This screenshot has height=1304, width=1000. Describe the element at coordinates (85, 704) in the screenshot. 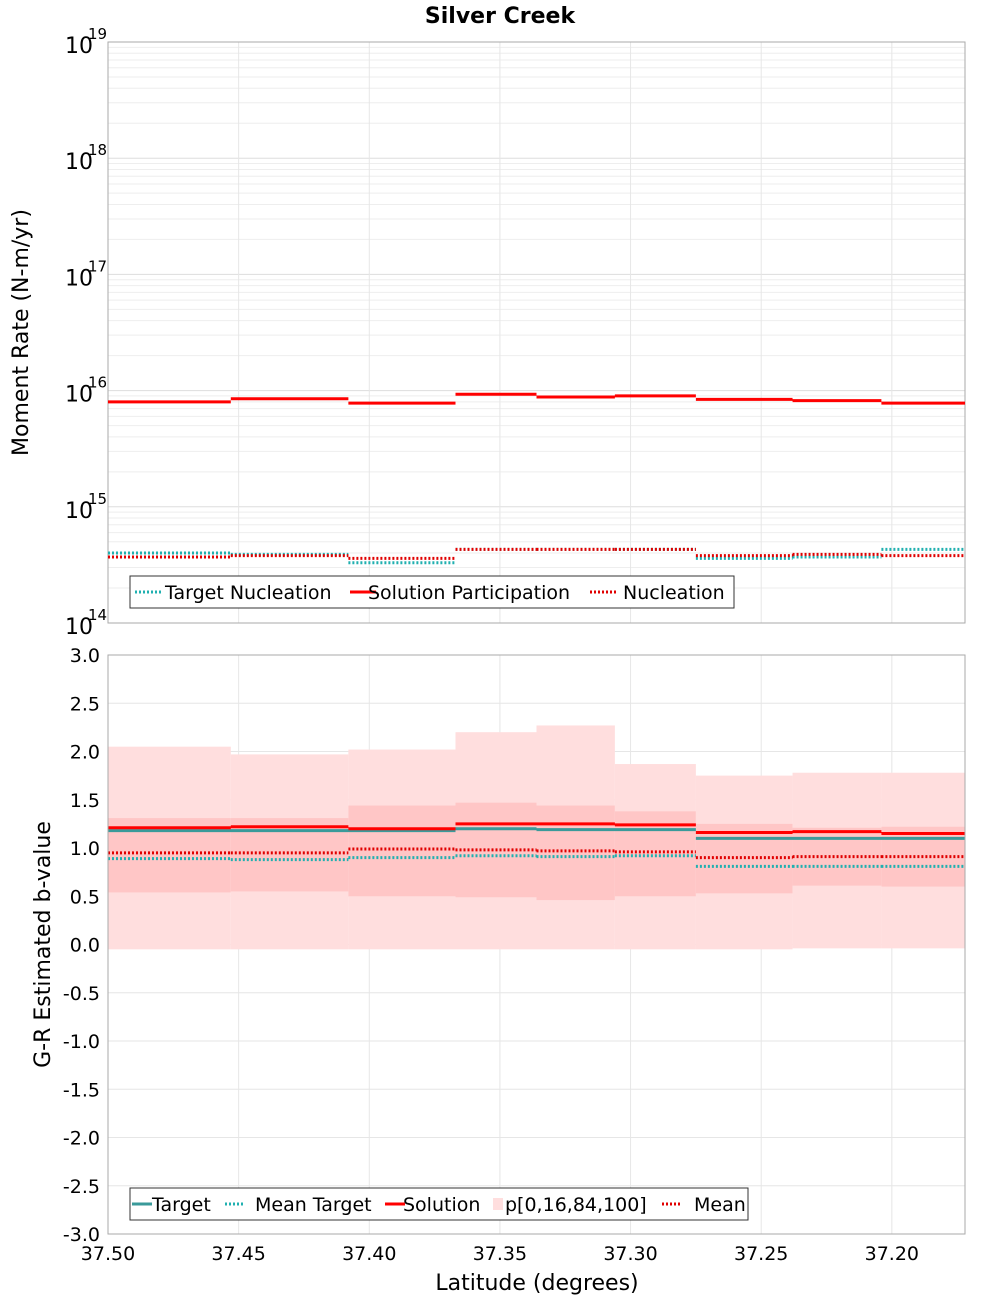

I see `y-tick-label: 2.5` at that location.